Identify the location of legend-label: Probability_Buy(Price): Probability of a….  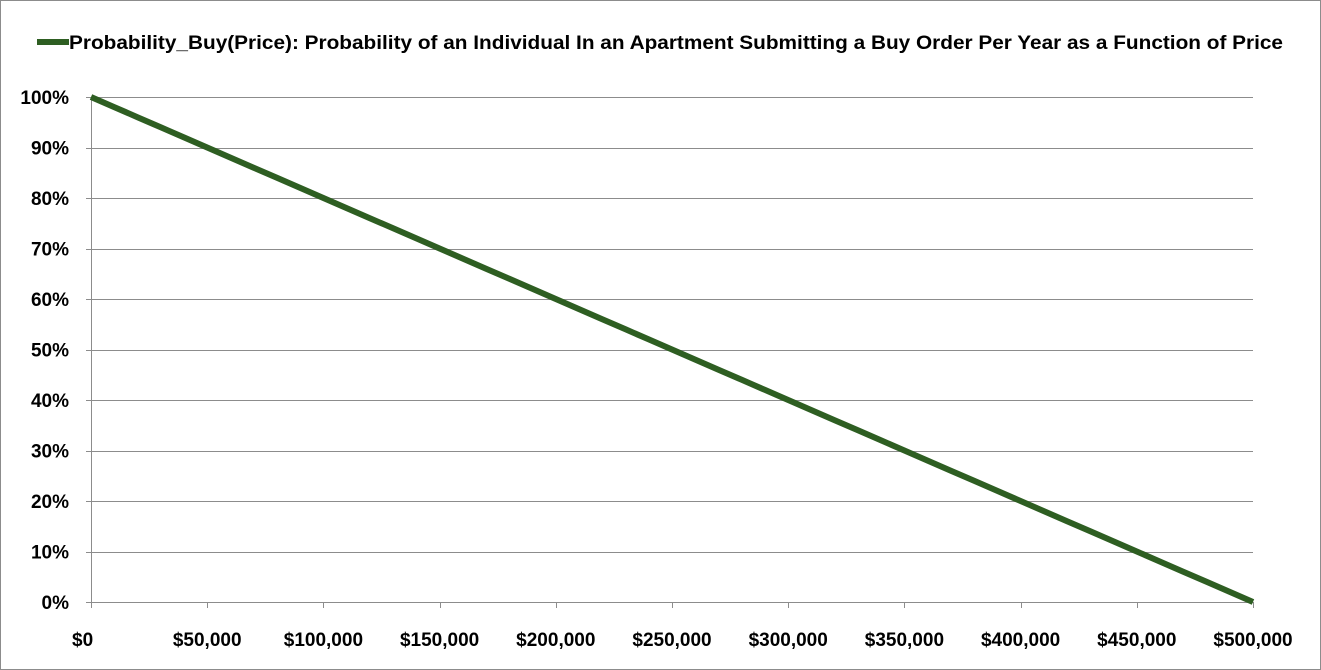
(676, 43).